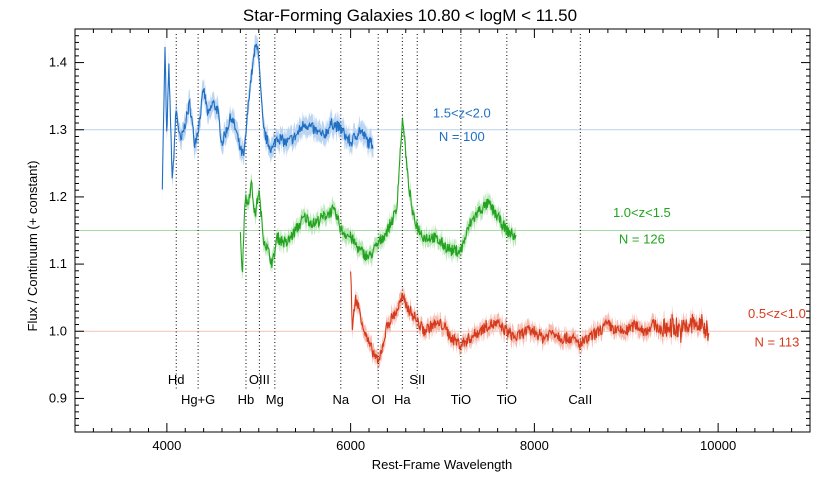 The width and height of the screenshot is (828, 480). I want to click on series-count-label: N = 126, so click(642, 238).